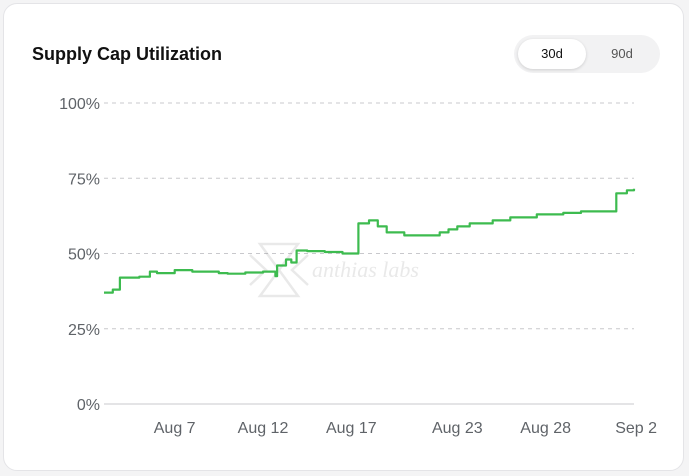 Image resolution: width=689 pixels, height=476 pixels. I want to click on y-tick-label: 75%, so click(84, 179).